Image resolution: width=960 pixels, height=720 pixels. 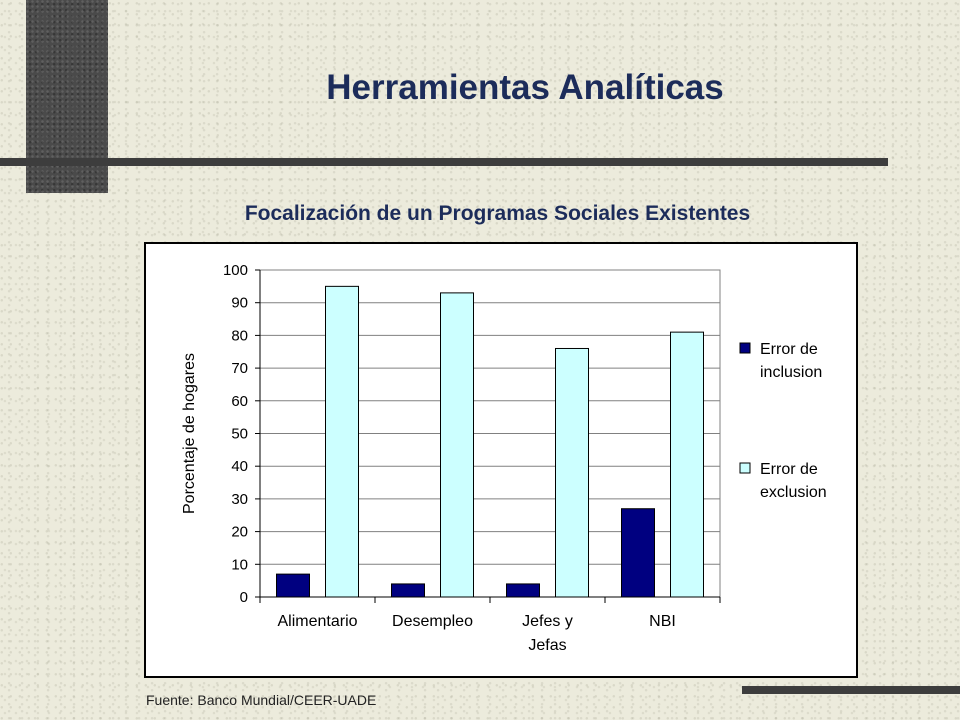 What do you see at coordinates (239, 532) in the screenshot?
I see `y-tick-label: 20` at bounding box center [239, 532].